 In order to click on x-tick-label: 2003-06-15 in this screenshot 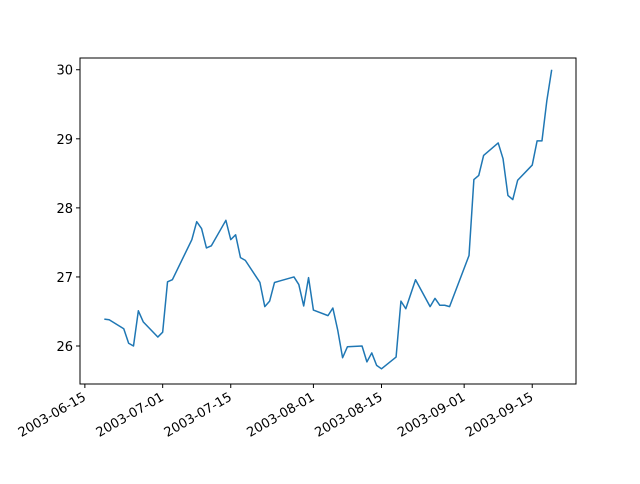, I will do `click(52, 415)`.